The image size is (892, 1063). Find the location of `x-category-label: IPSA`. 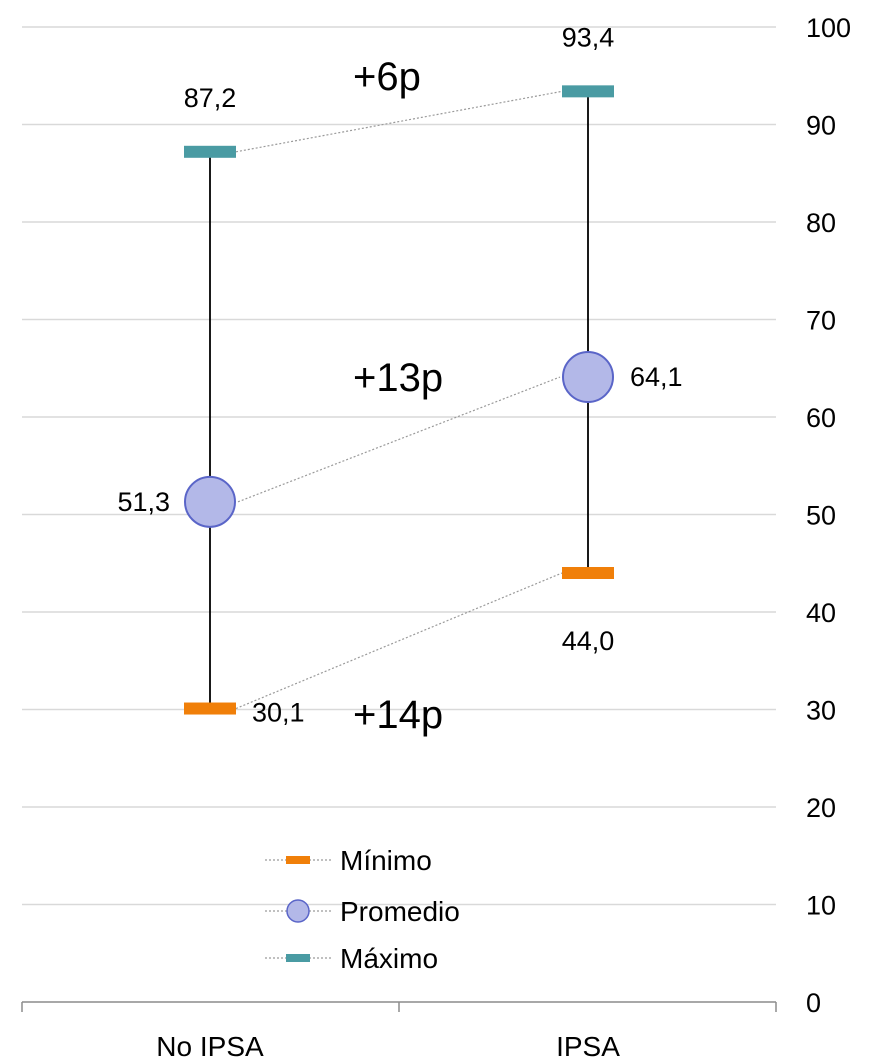

x-category-label: IPSA is located at coordinates (588, 1046).